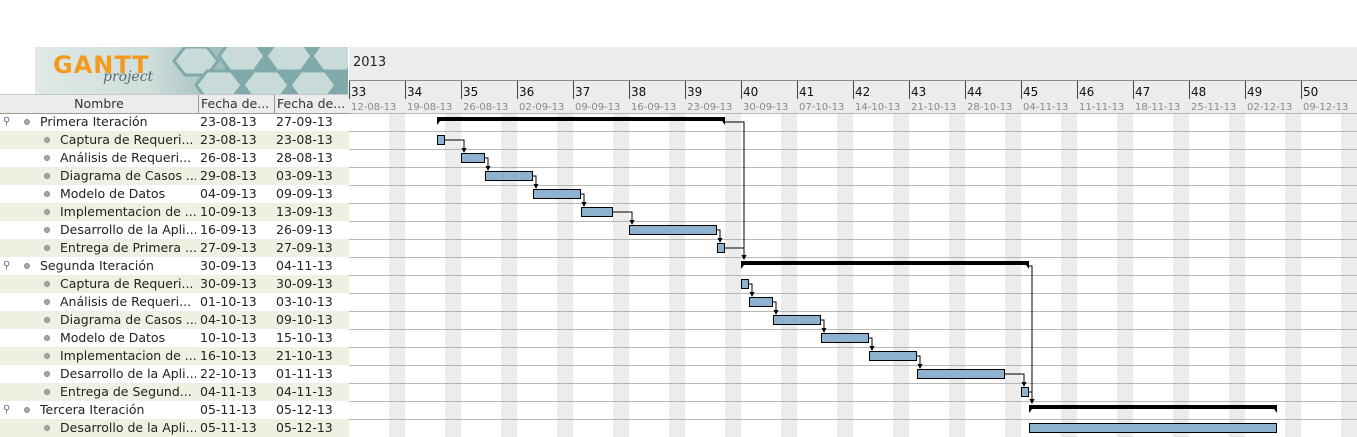  What do you see at coordinates (304, 337) in the screenshot?
I see `task-end-date: 15-10-13` at bounding box center [304, 337].